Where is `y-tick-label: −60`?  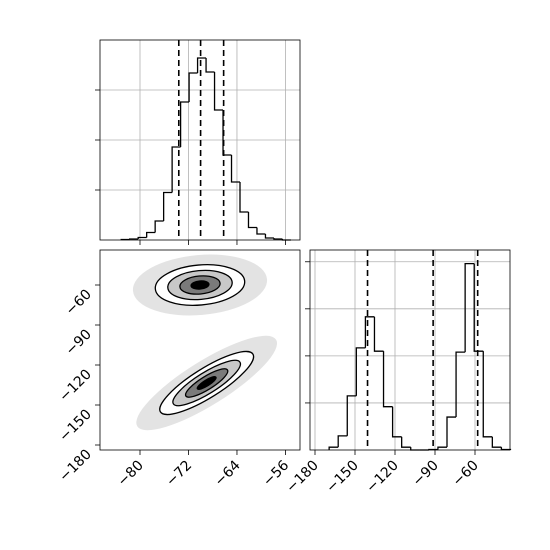
y-tick-label: −60 is located at coordinates (79, 303).